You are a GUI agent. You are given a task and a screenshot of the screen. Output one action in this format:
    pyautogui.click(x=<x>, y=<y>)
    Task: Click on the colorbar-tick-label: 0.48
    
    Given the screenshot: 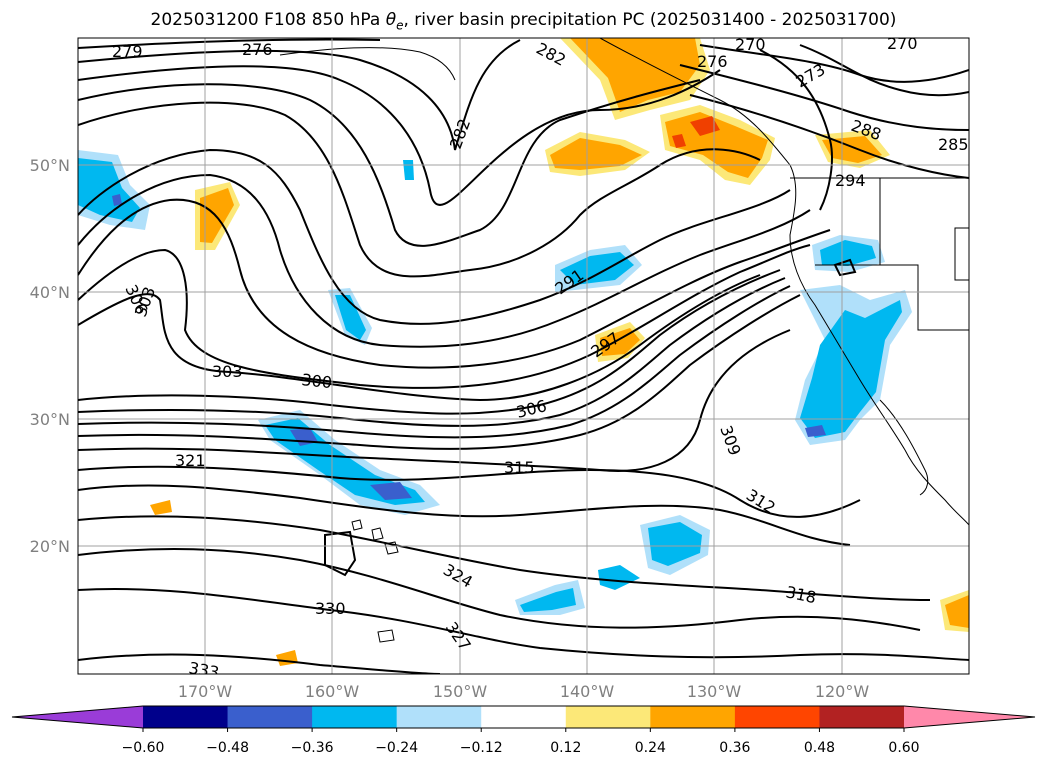 What is the action you would take?
    pyautogui.click(x=819, y=748)
    